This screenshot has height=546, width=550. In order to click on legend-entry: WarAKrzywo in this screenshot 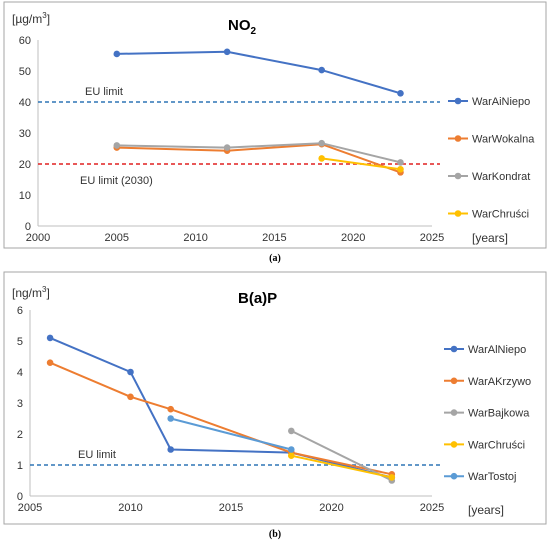, I will do `click(499, 382)`.